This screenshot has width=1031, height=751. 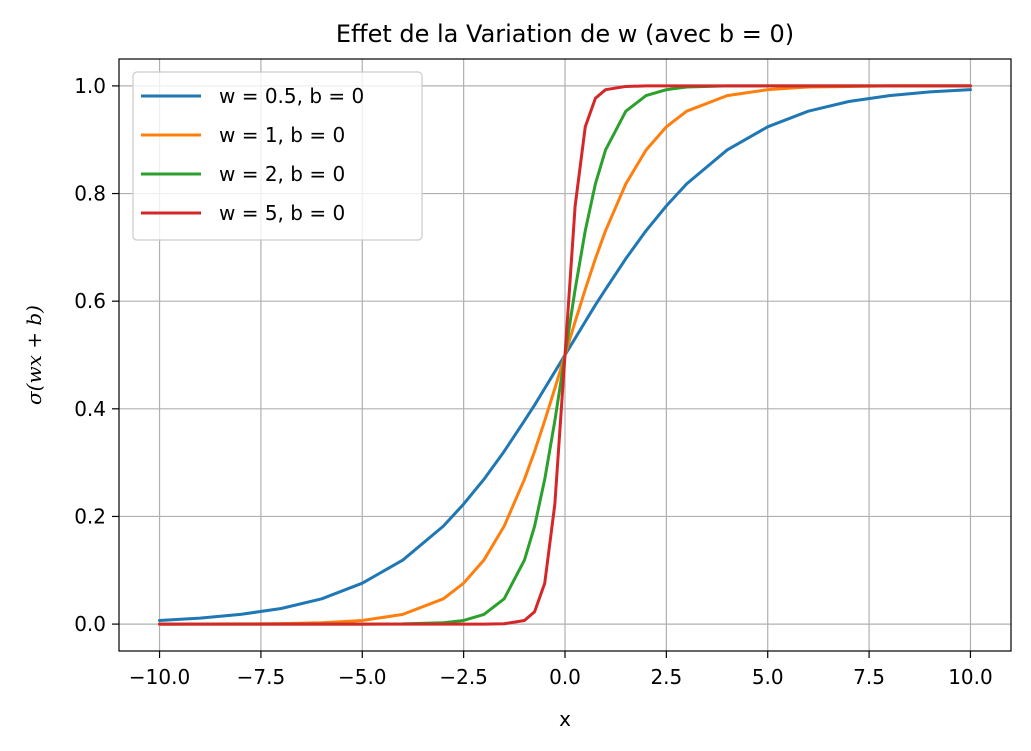 What do you see at coordinates (282, 213) in the screenshot?
I see `legend-label-4: w = 5, b = 0` at bounding box center [282, 213].